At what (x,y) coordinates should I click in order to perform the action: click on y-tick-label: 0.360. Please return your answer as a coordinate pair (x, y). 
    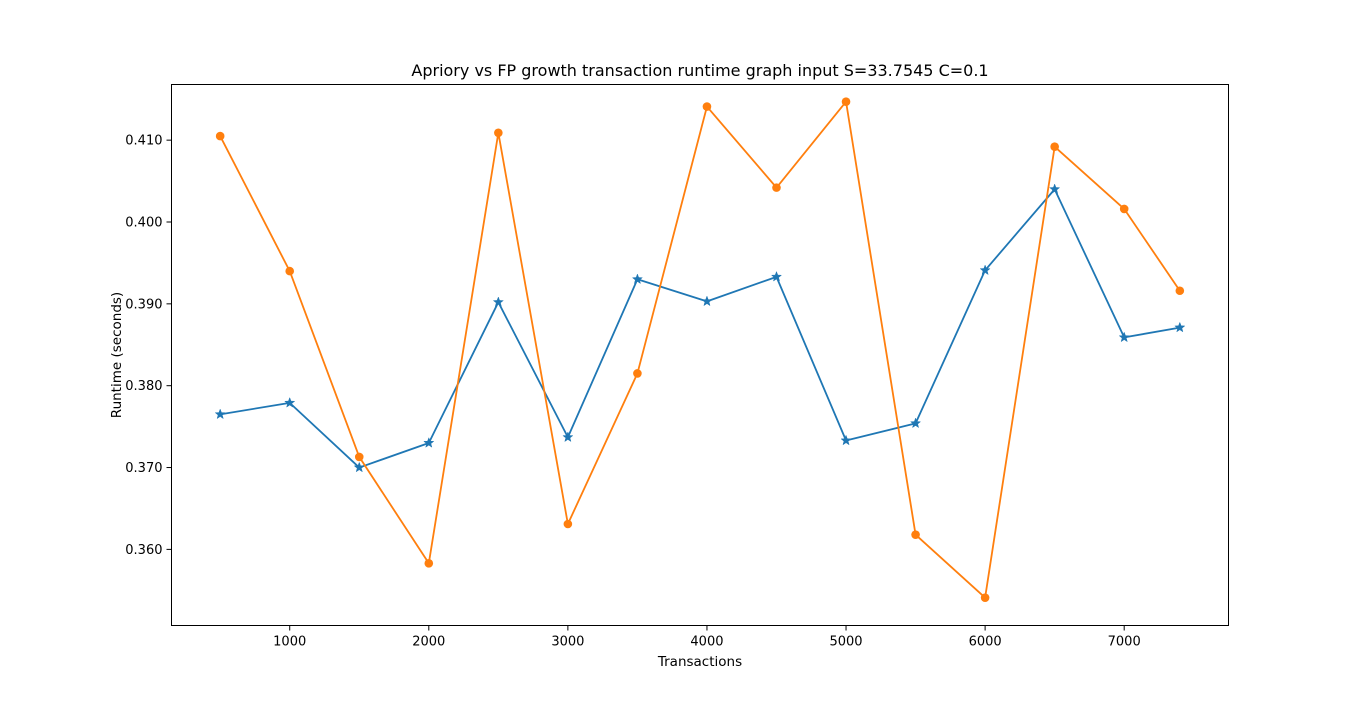
    Looking at the image, I should click on (143, 550).